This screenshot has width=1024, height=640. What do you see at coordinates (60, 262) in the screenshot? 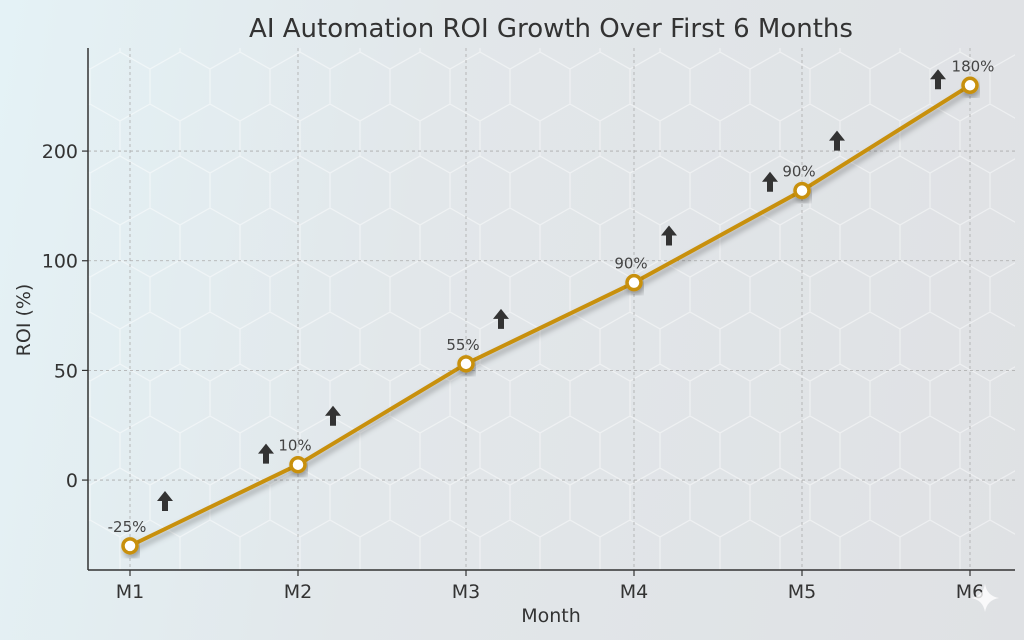
I see `y-tick-label: 100` at bounding box center [60, 262].